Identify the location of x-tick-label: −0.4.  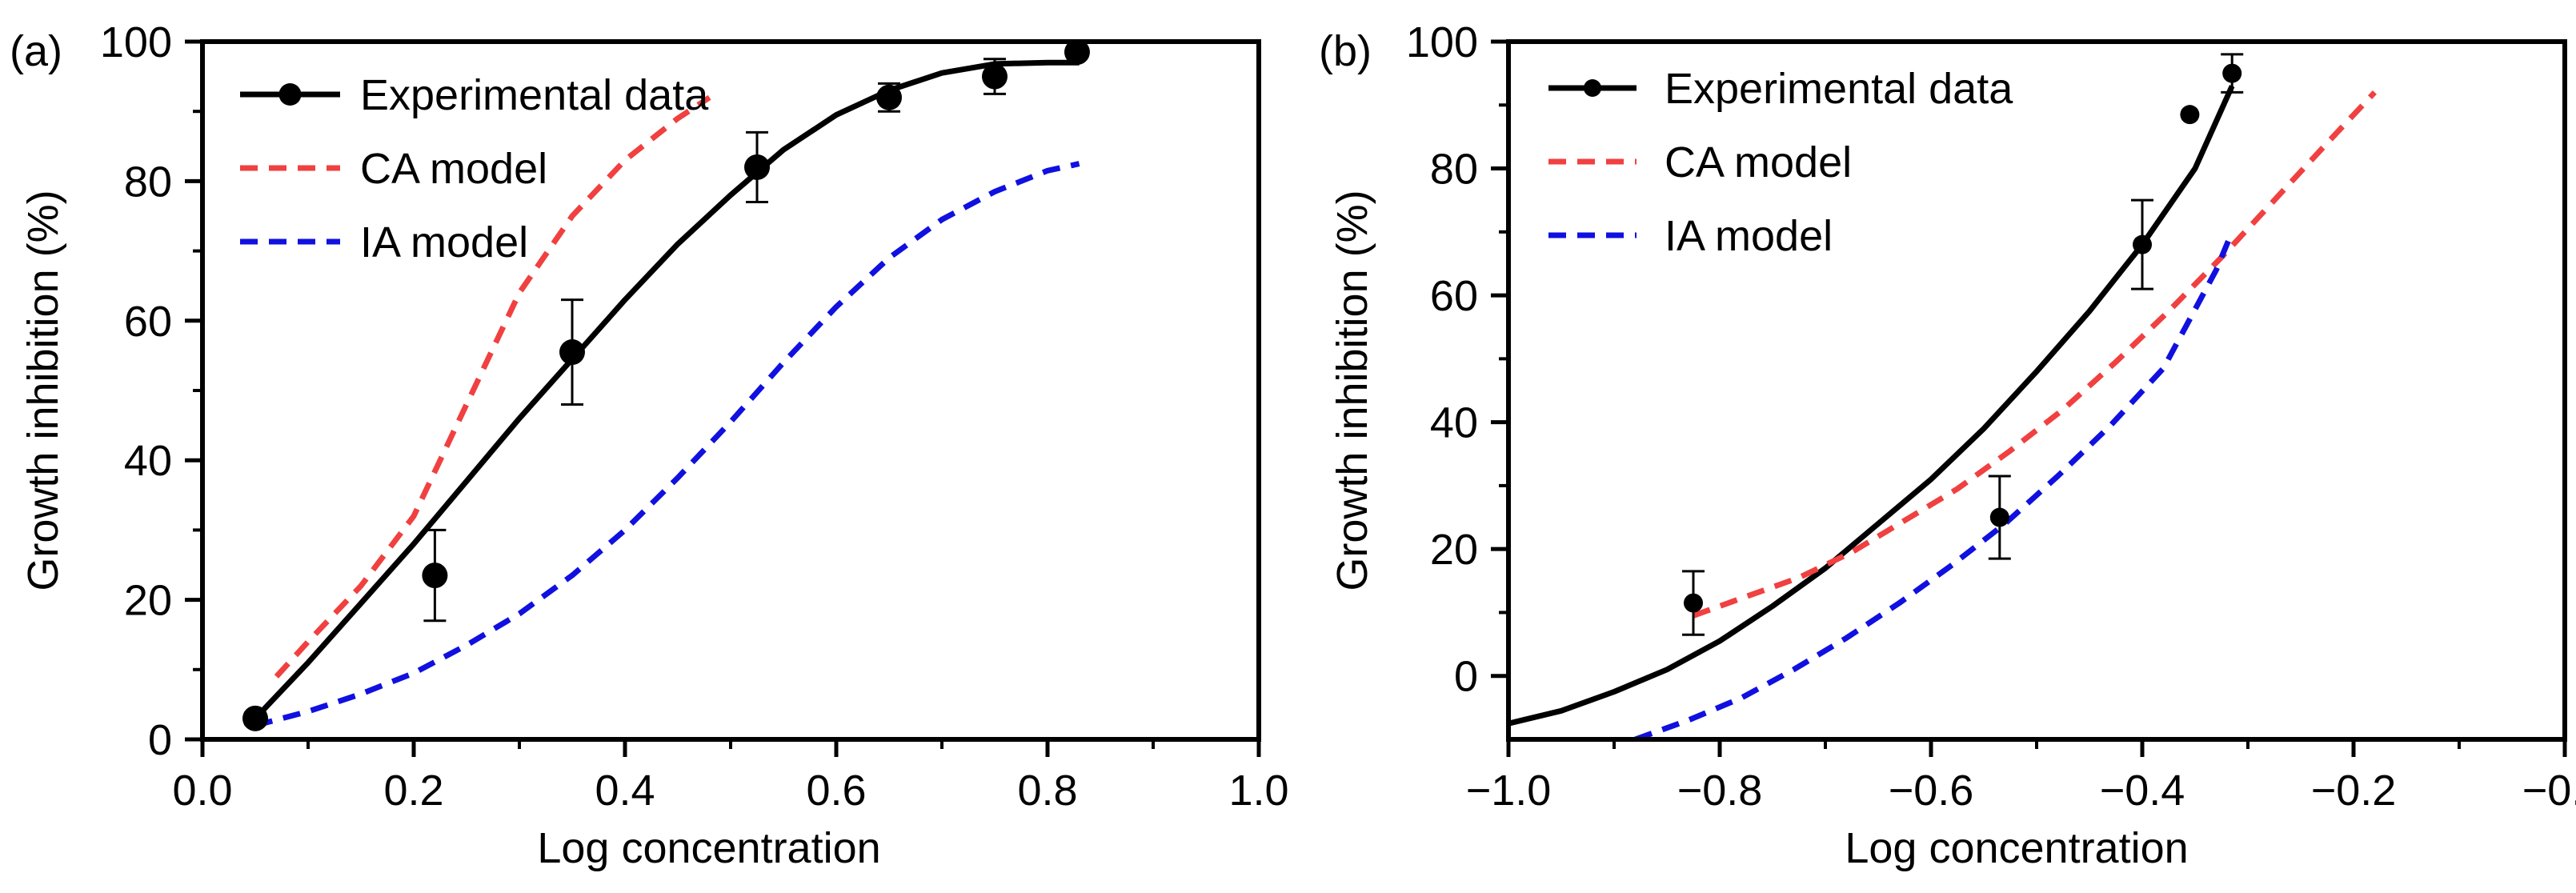
(2142, 791).